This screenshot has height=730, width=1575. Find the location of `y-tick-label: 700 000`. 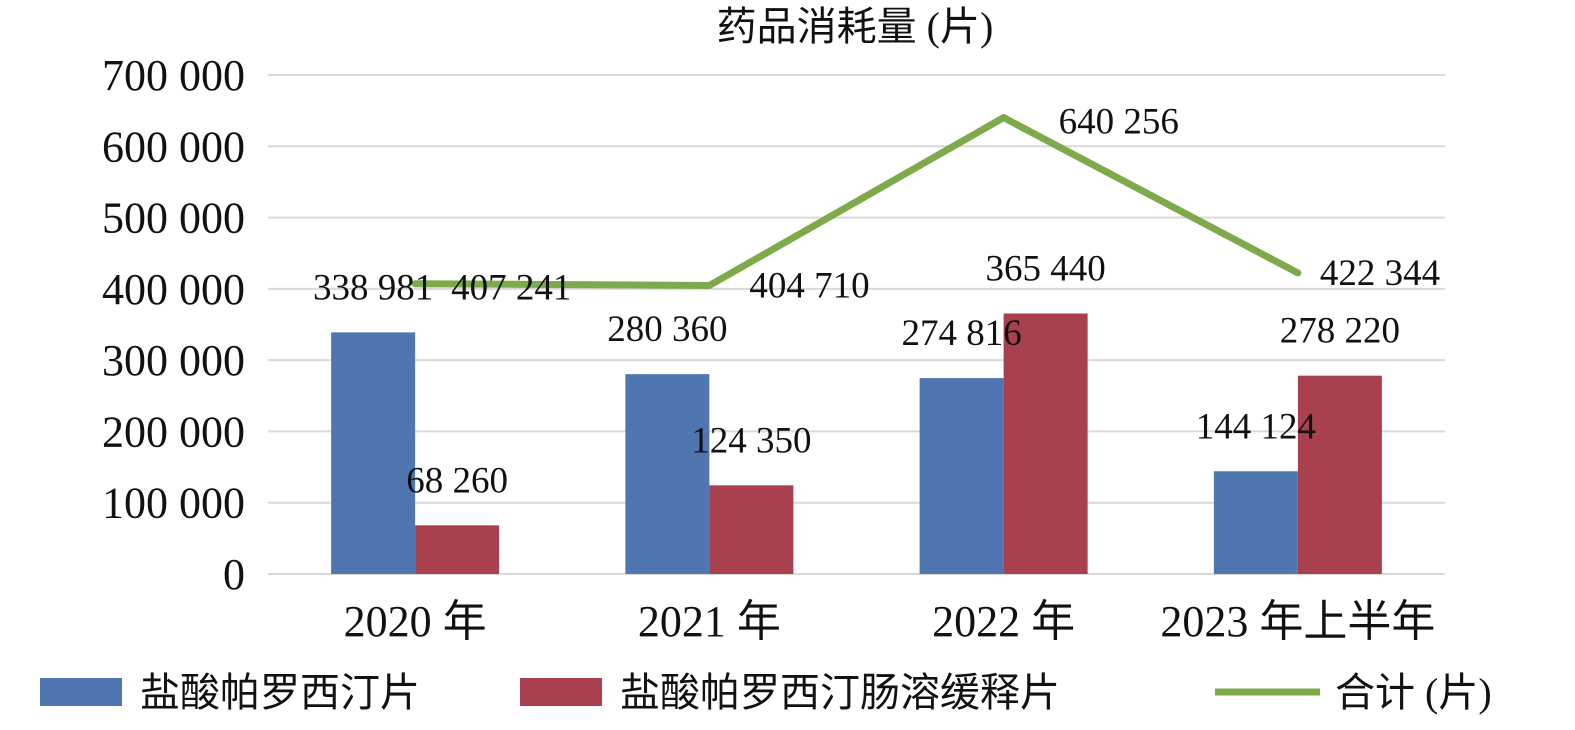

y-tick-label: 700 000 is located at coordinates (173, 75).